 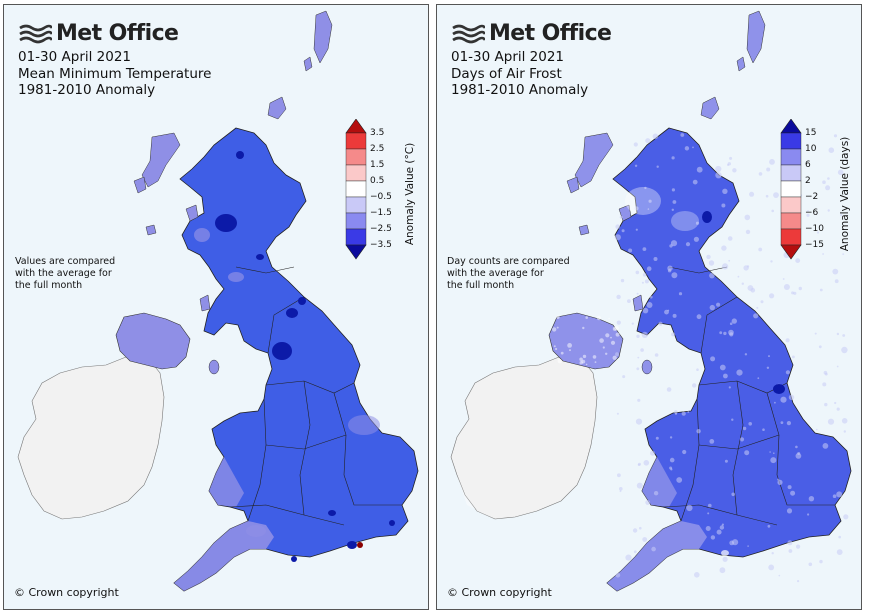 What do you see at coordinates (659, 482) in the screenshot?
I see `wales-coast-region` at bounding box center [659, 482].